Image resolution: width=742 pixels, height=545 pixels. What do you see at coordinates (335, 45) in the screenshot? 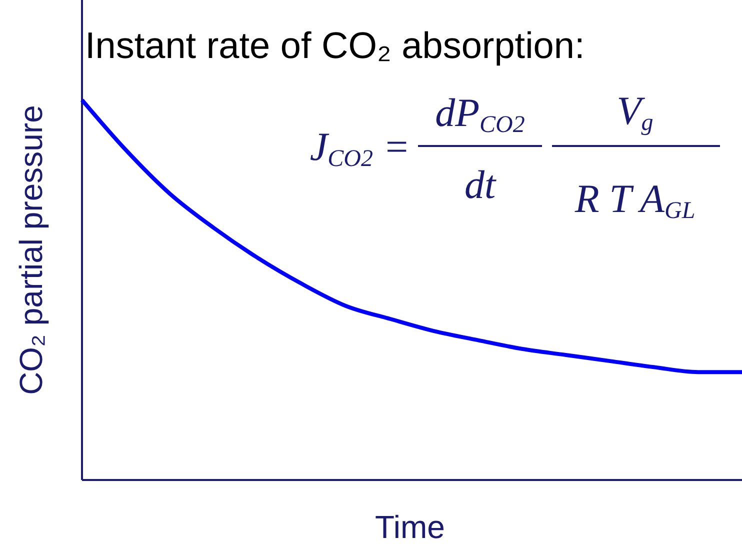
I see `chart-title: Instant rate of CO₂ absorption:` at bounding box center [335, 45].